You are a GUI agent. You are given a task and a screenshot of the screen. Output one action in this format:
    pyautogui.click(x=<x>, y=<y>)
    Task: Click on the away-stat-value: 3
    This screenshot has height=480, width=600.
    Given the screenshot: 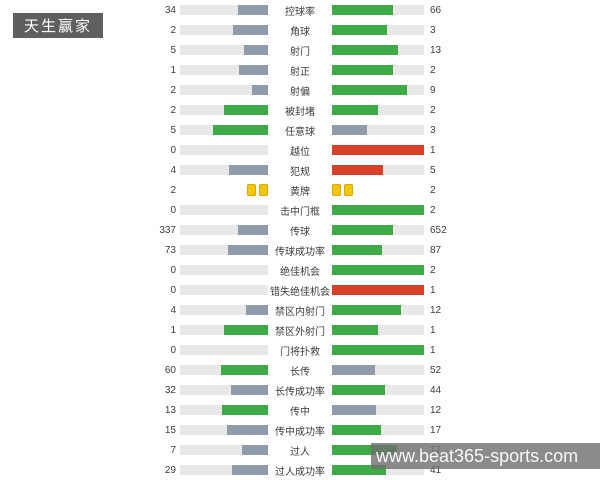 What is the action you would take?
    pyautogui.click(x=433, y=30)
    